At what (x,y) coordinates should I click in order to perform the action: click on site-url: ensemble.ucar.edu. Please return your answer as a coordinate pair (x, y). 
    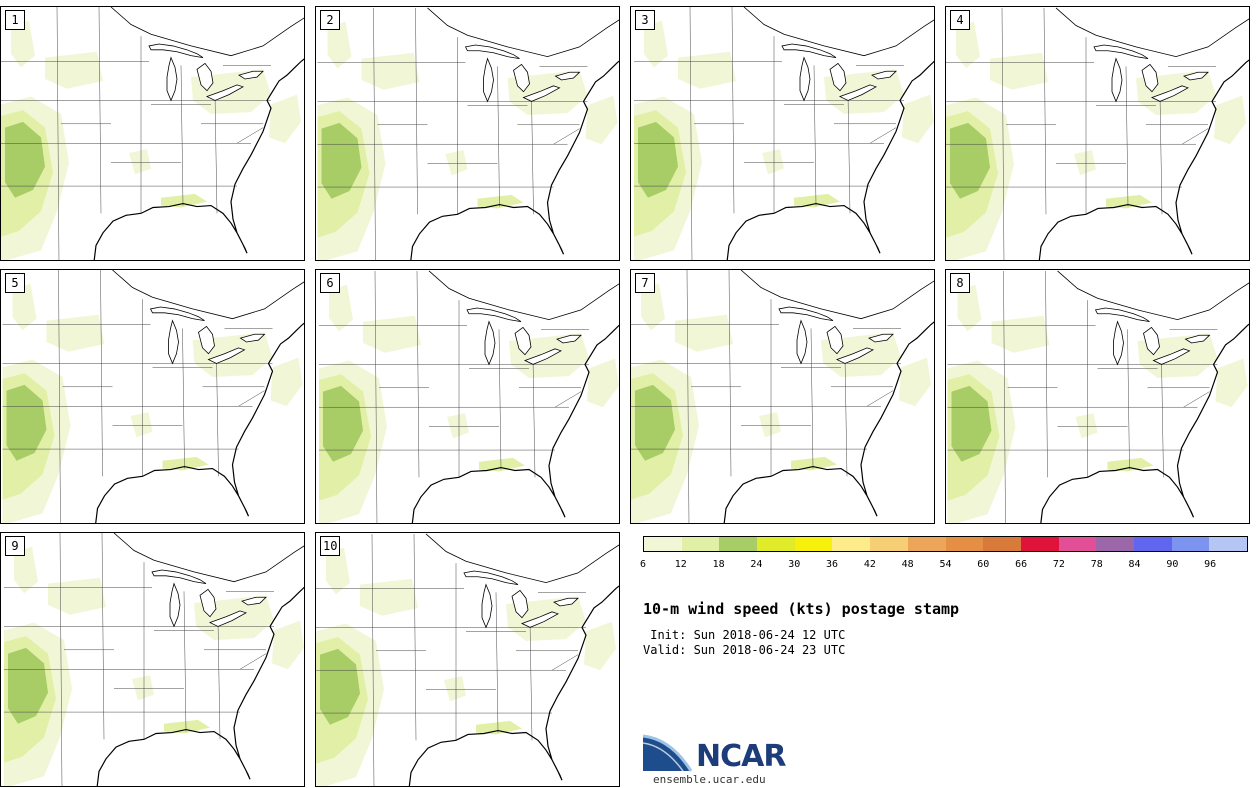
    Looking at the image, I should click on (709, 779).